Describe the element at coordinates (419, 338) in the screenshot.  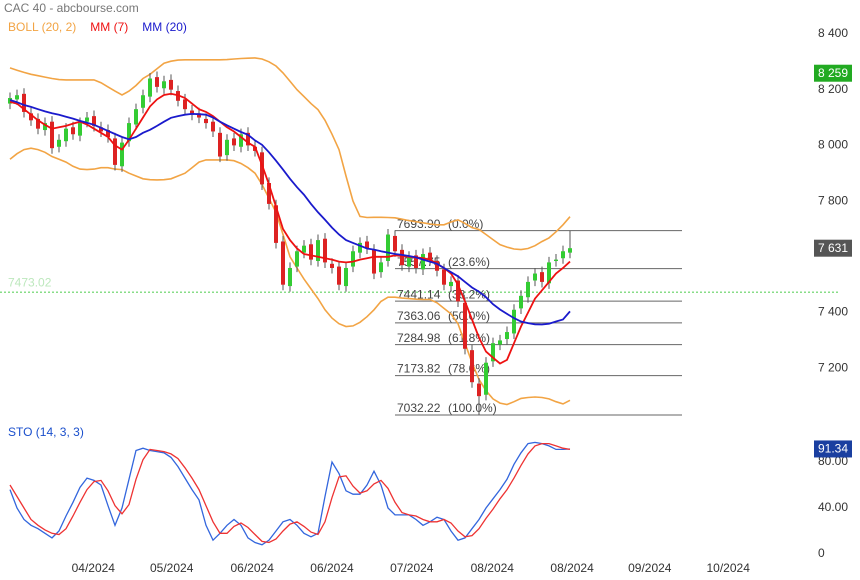
I see `fib-value: 7284.98` at that location.